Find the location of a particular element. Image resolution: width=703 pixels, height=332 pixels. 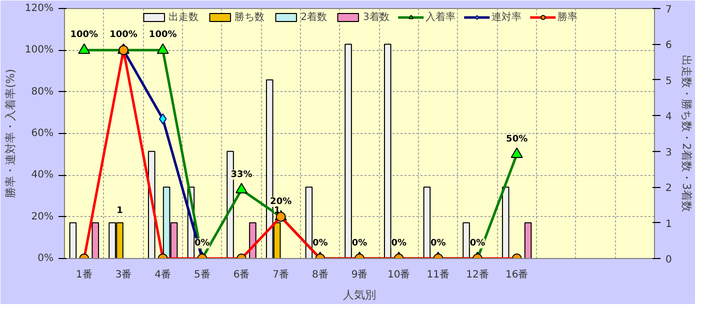

legend-label: 入着率 is located at coordinates (440, 17).